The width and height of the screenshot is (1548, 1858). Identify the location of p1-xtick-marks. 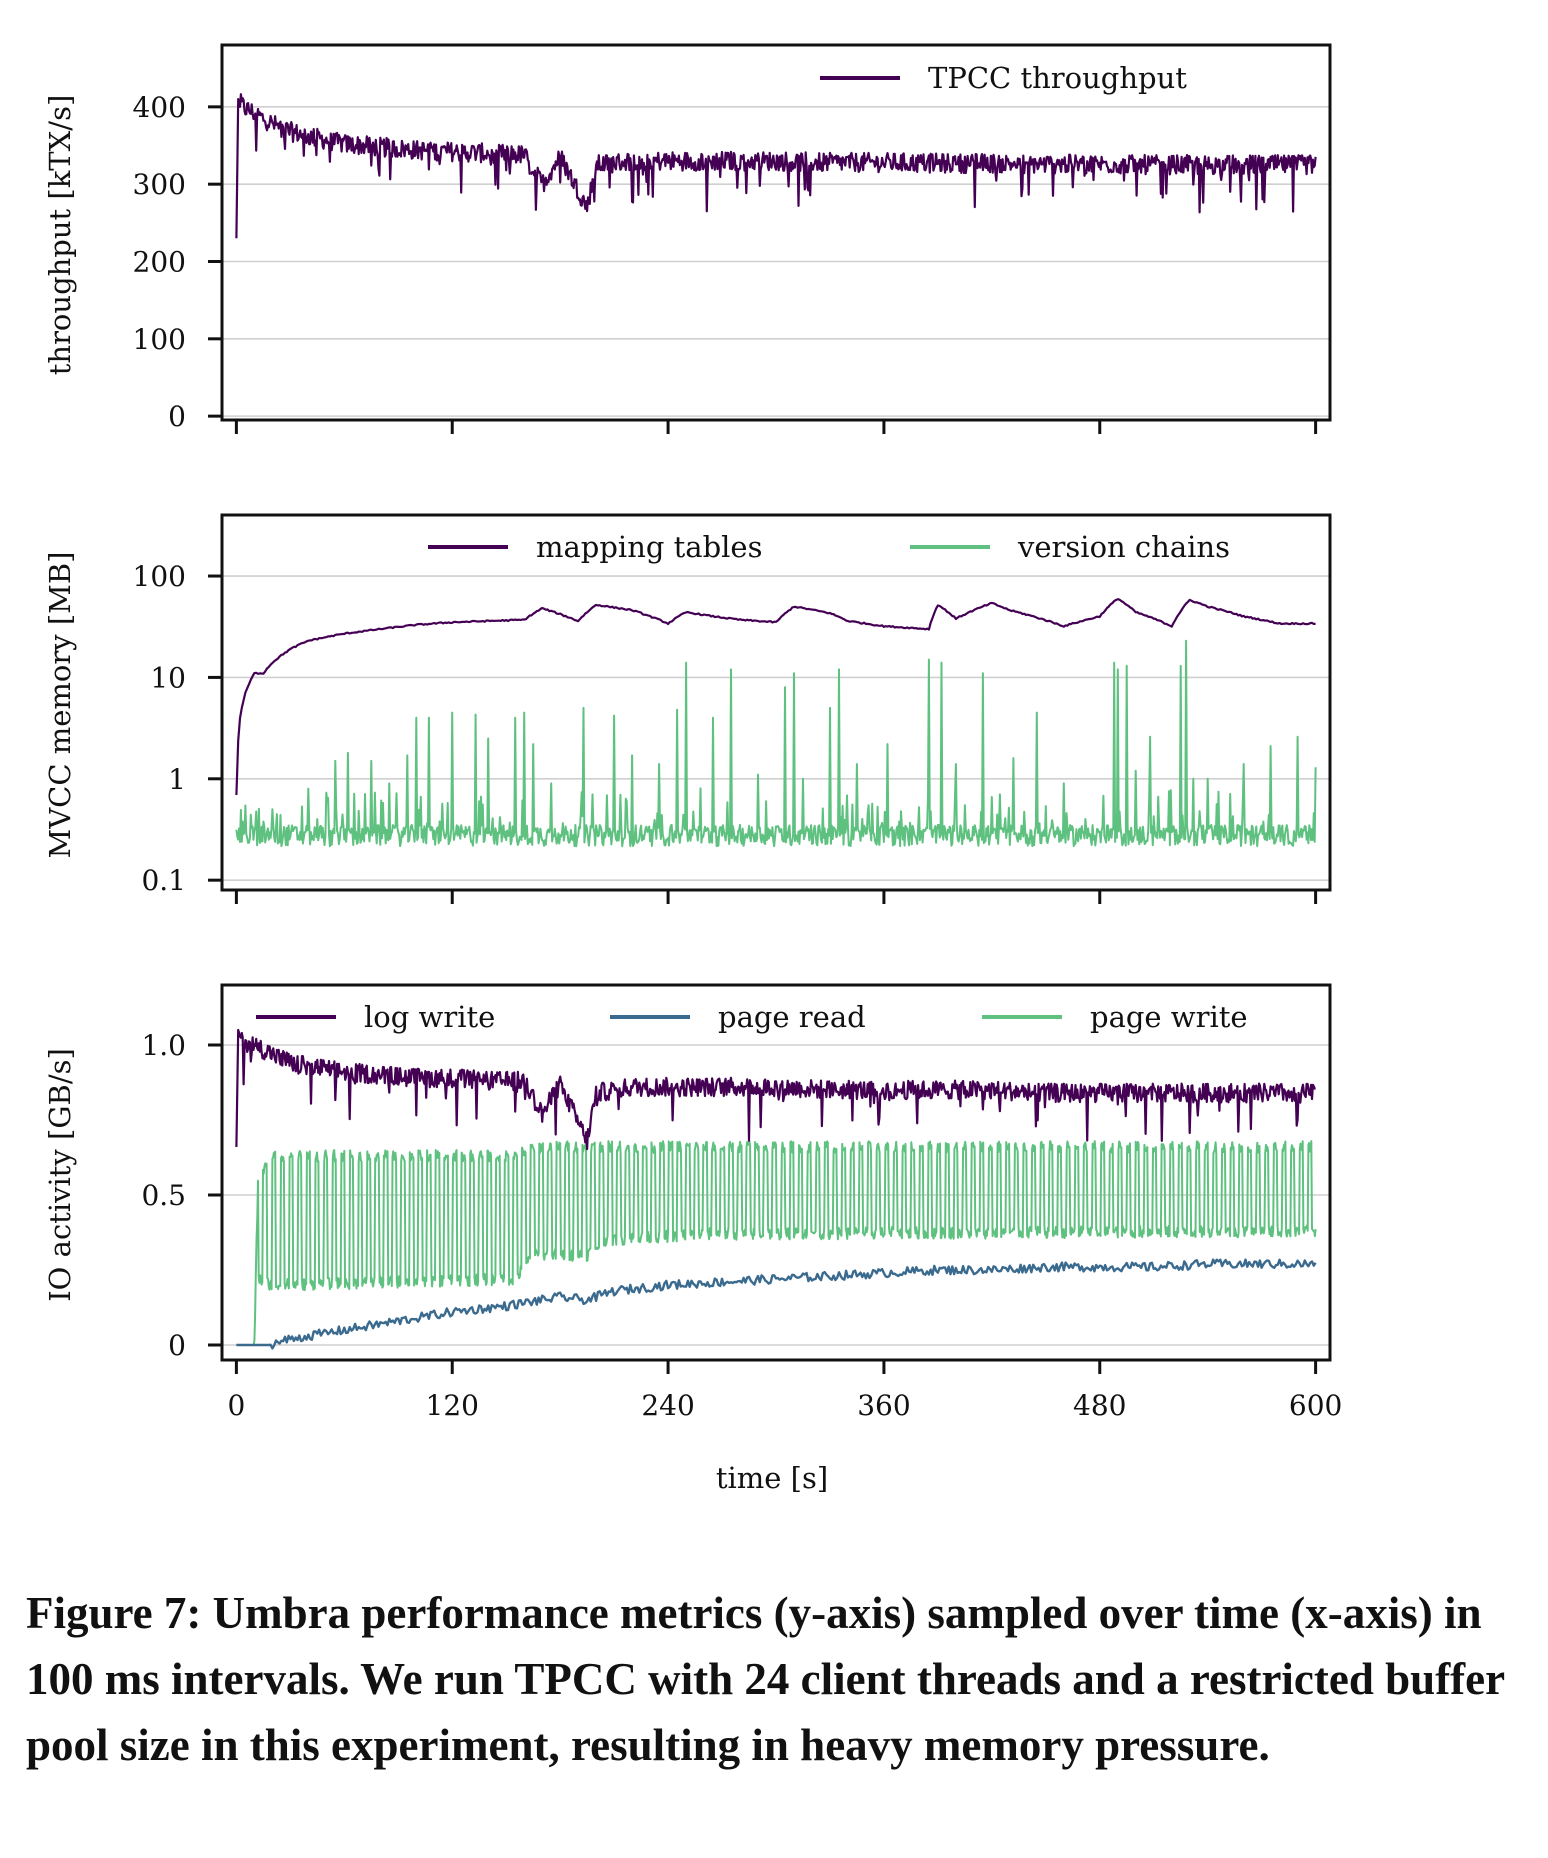
(776, 427).